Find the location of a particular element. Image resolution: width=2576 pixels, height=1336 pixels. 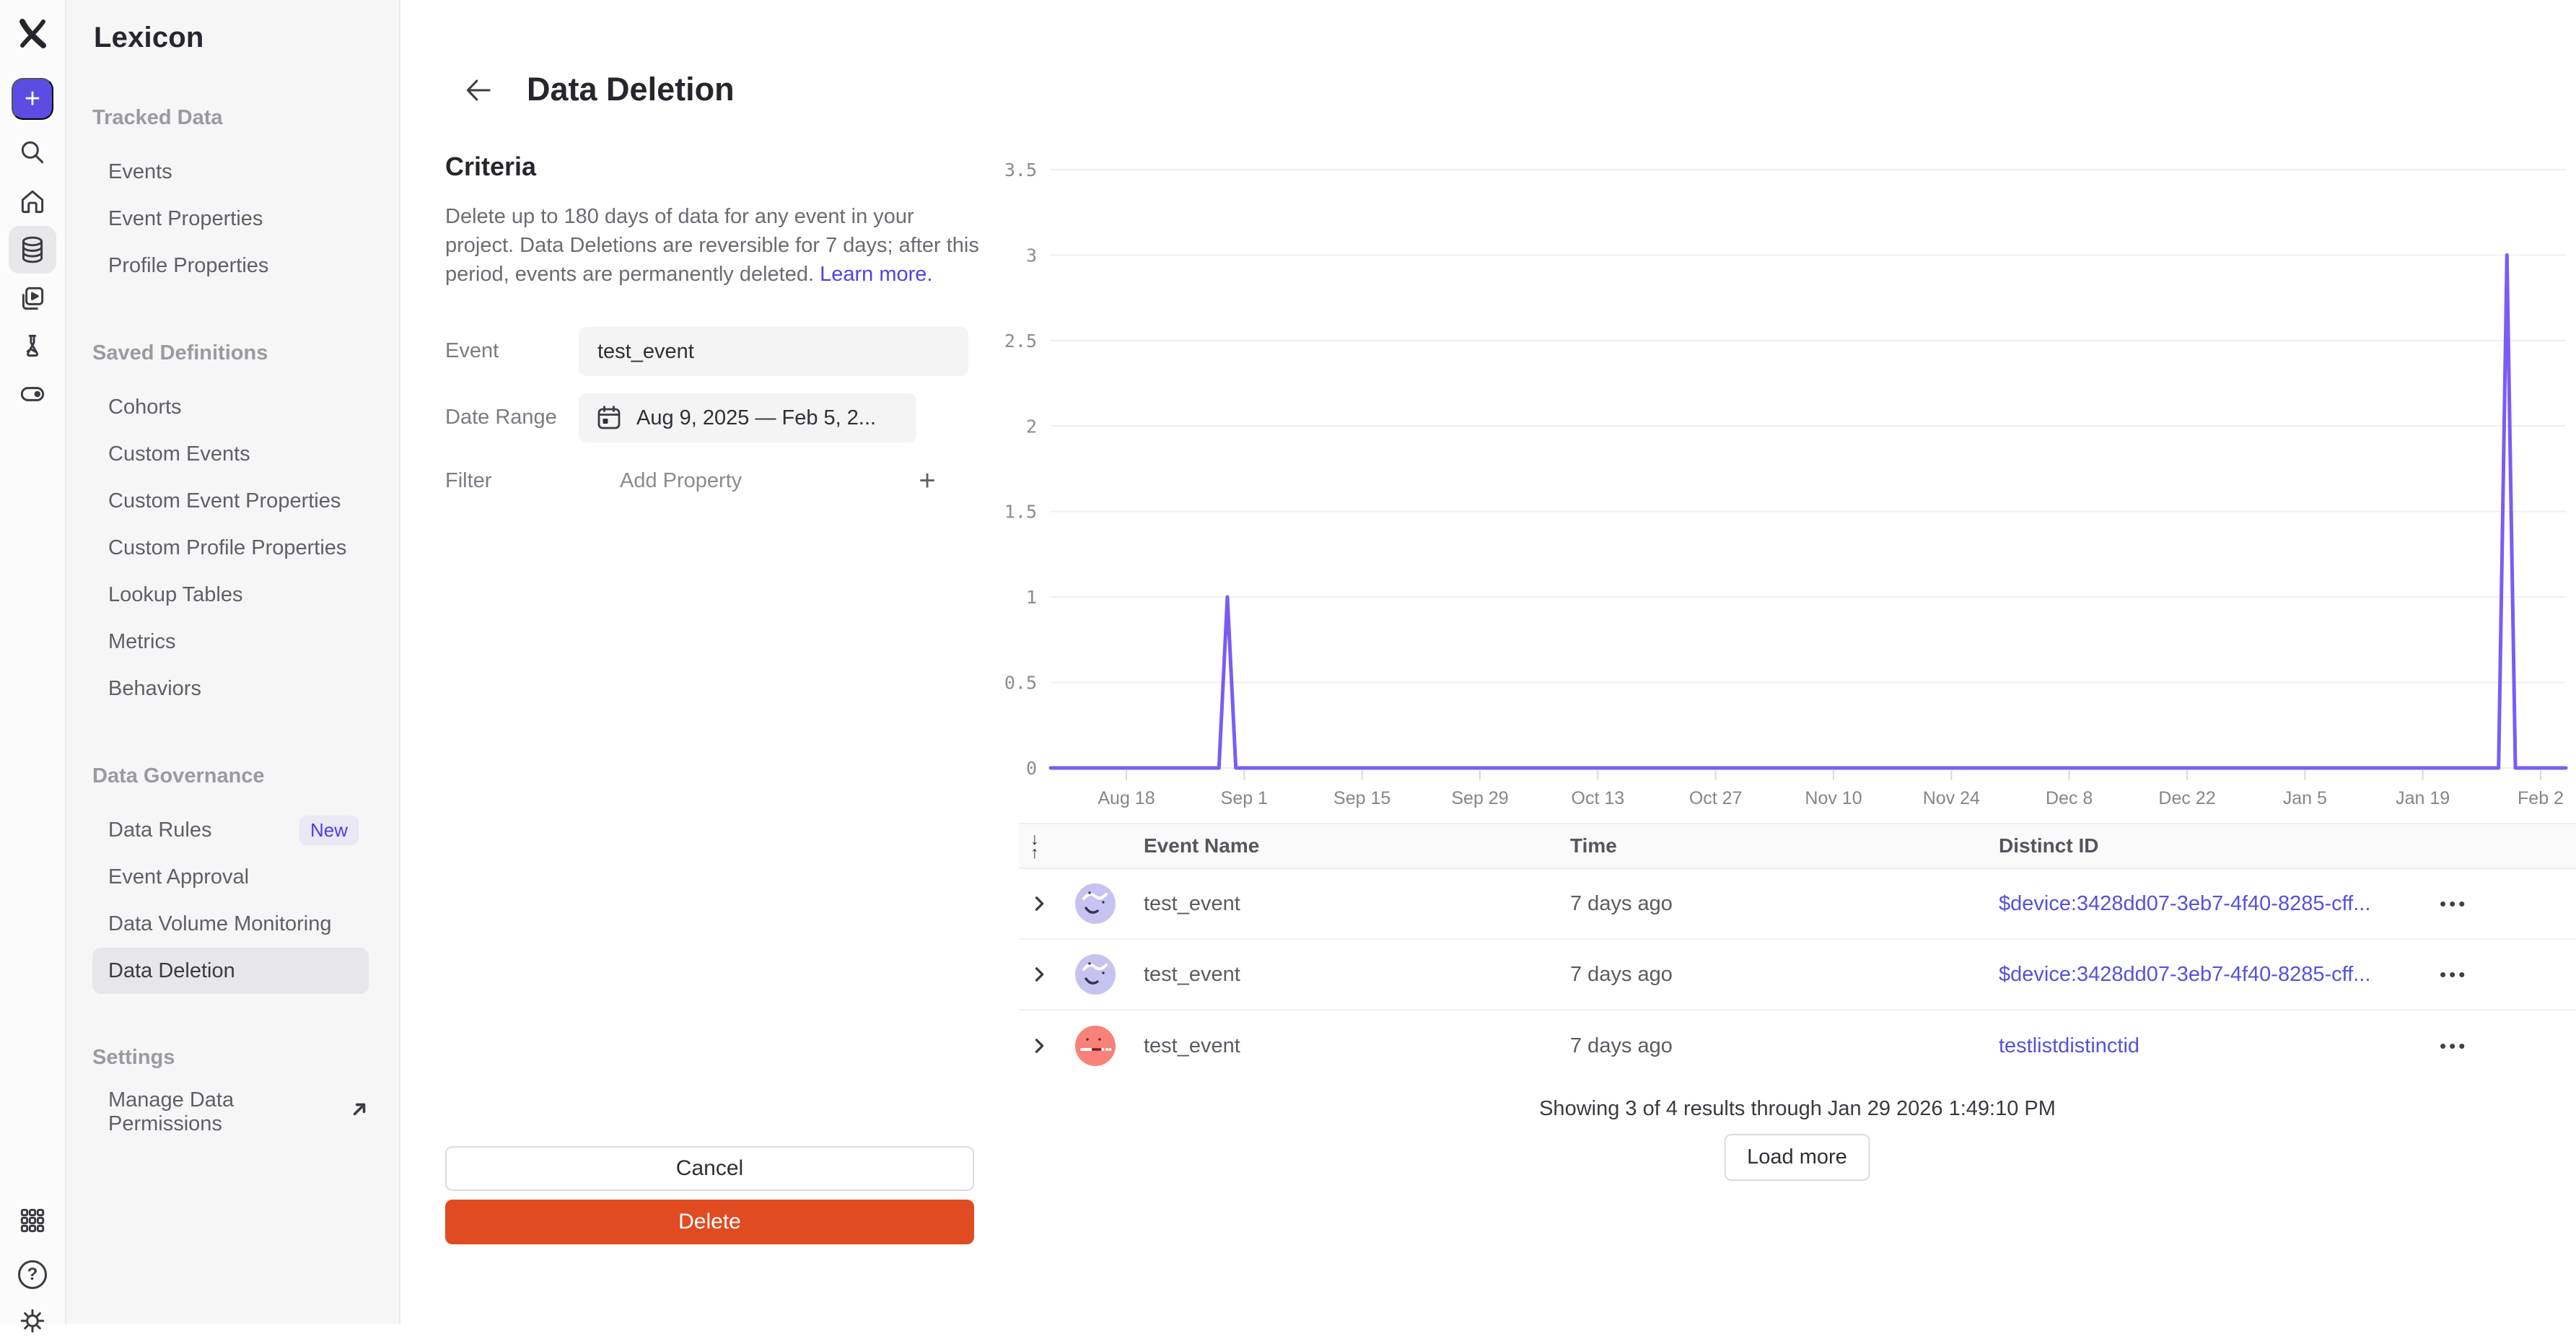

svg-text: Nov 10 is located at coordinates (1833, 798).